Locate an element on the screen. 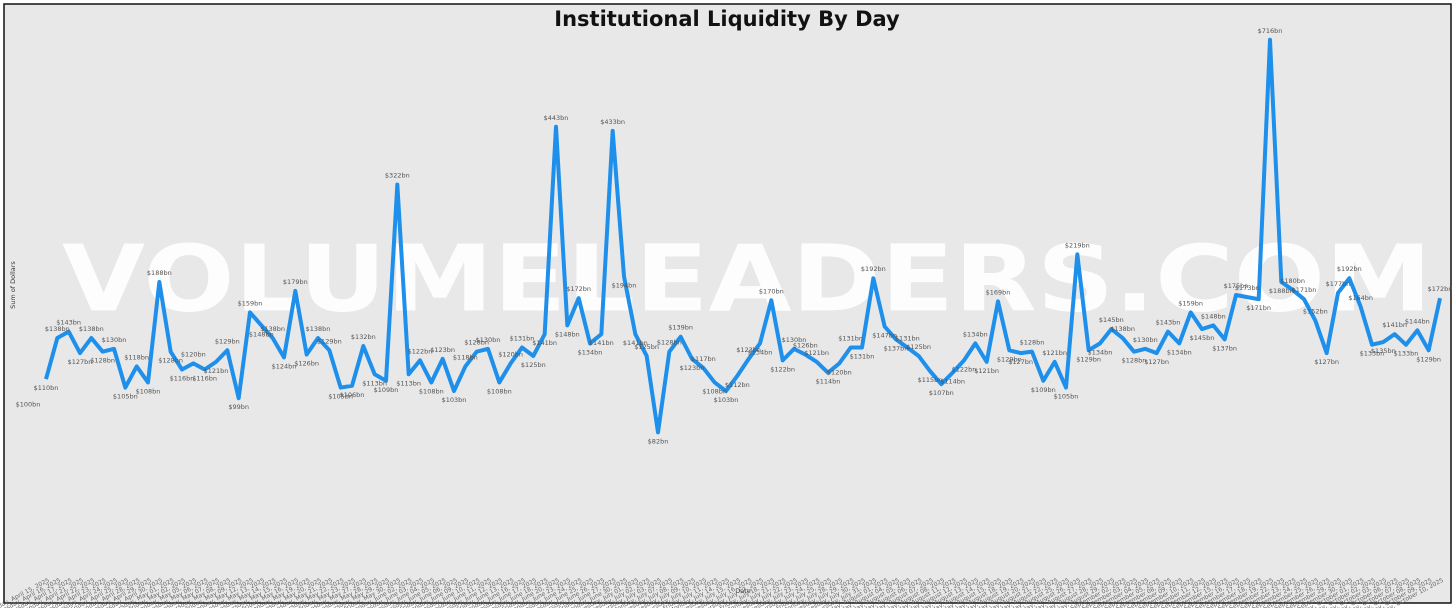  value-label: $443bn is located at coordinates (556, 118).